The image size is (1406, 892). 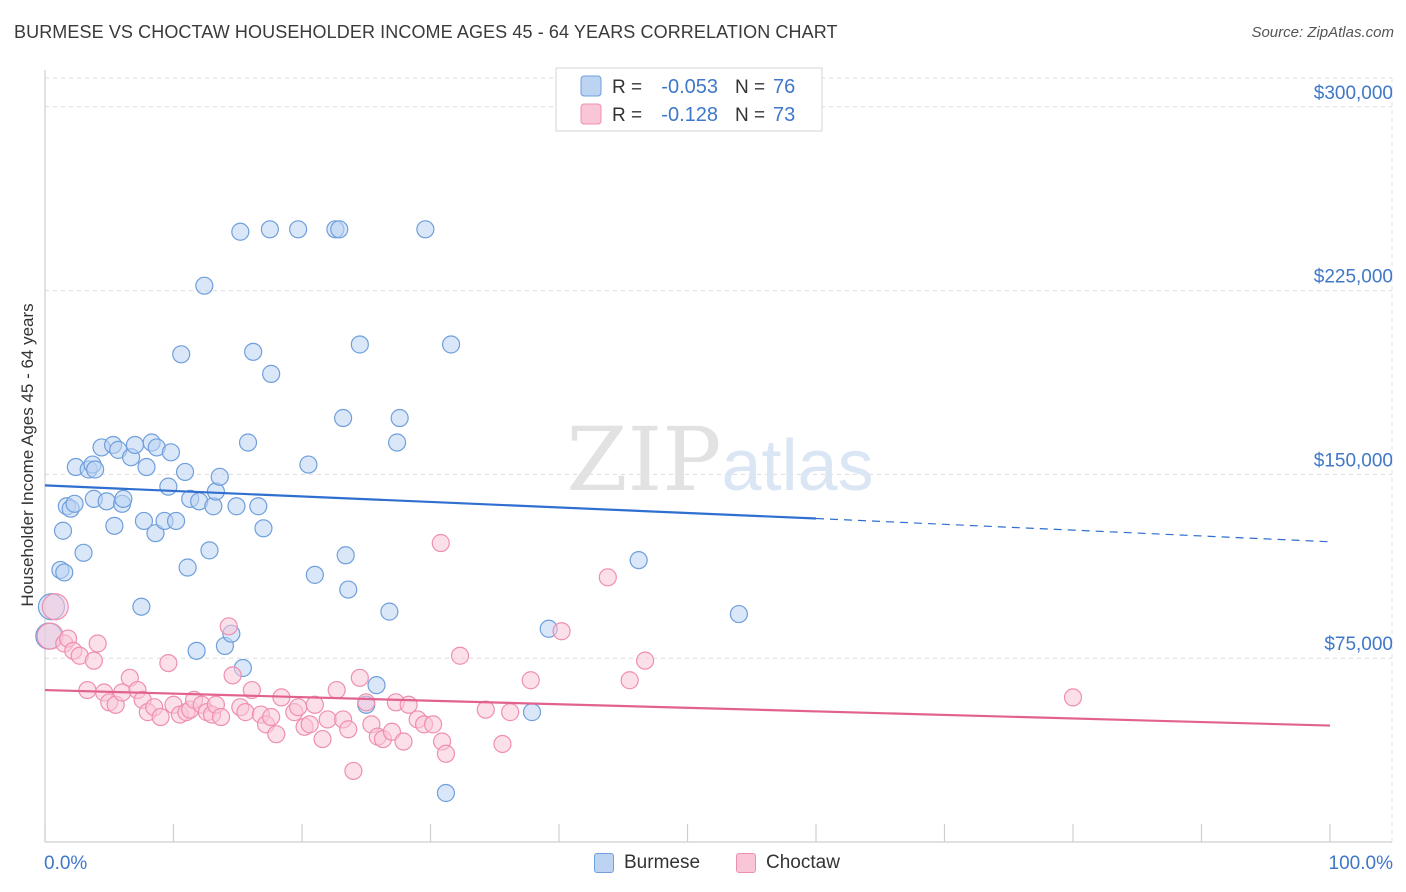 I want to click on chart-source: Source: ZipAtlas.com, so click(x=1322, y=32).